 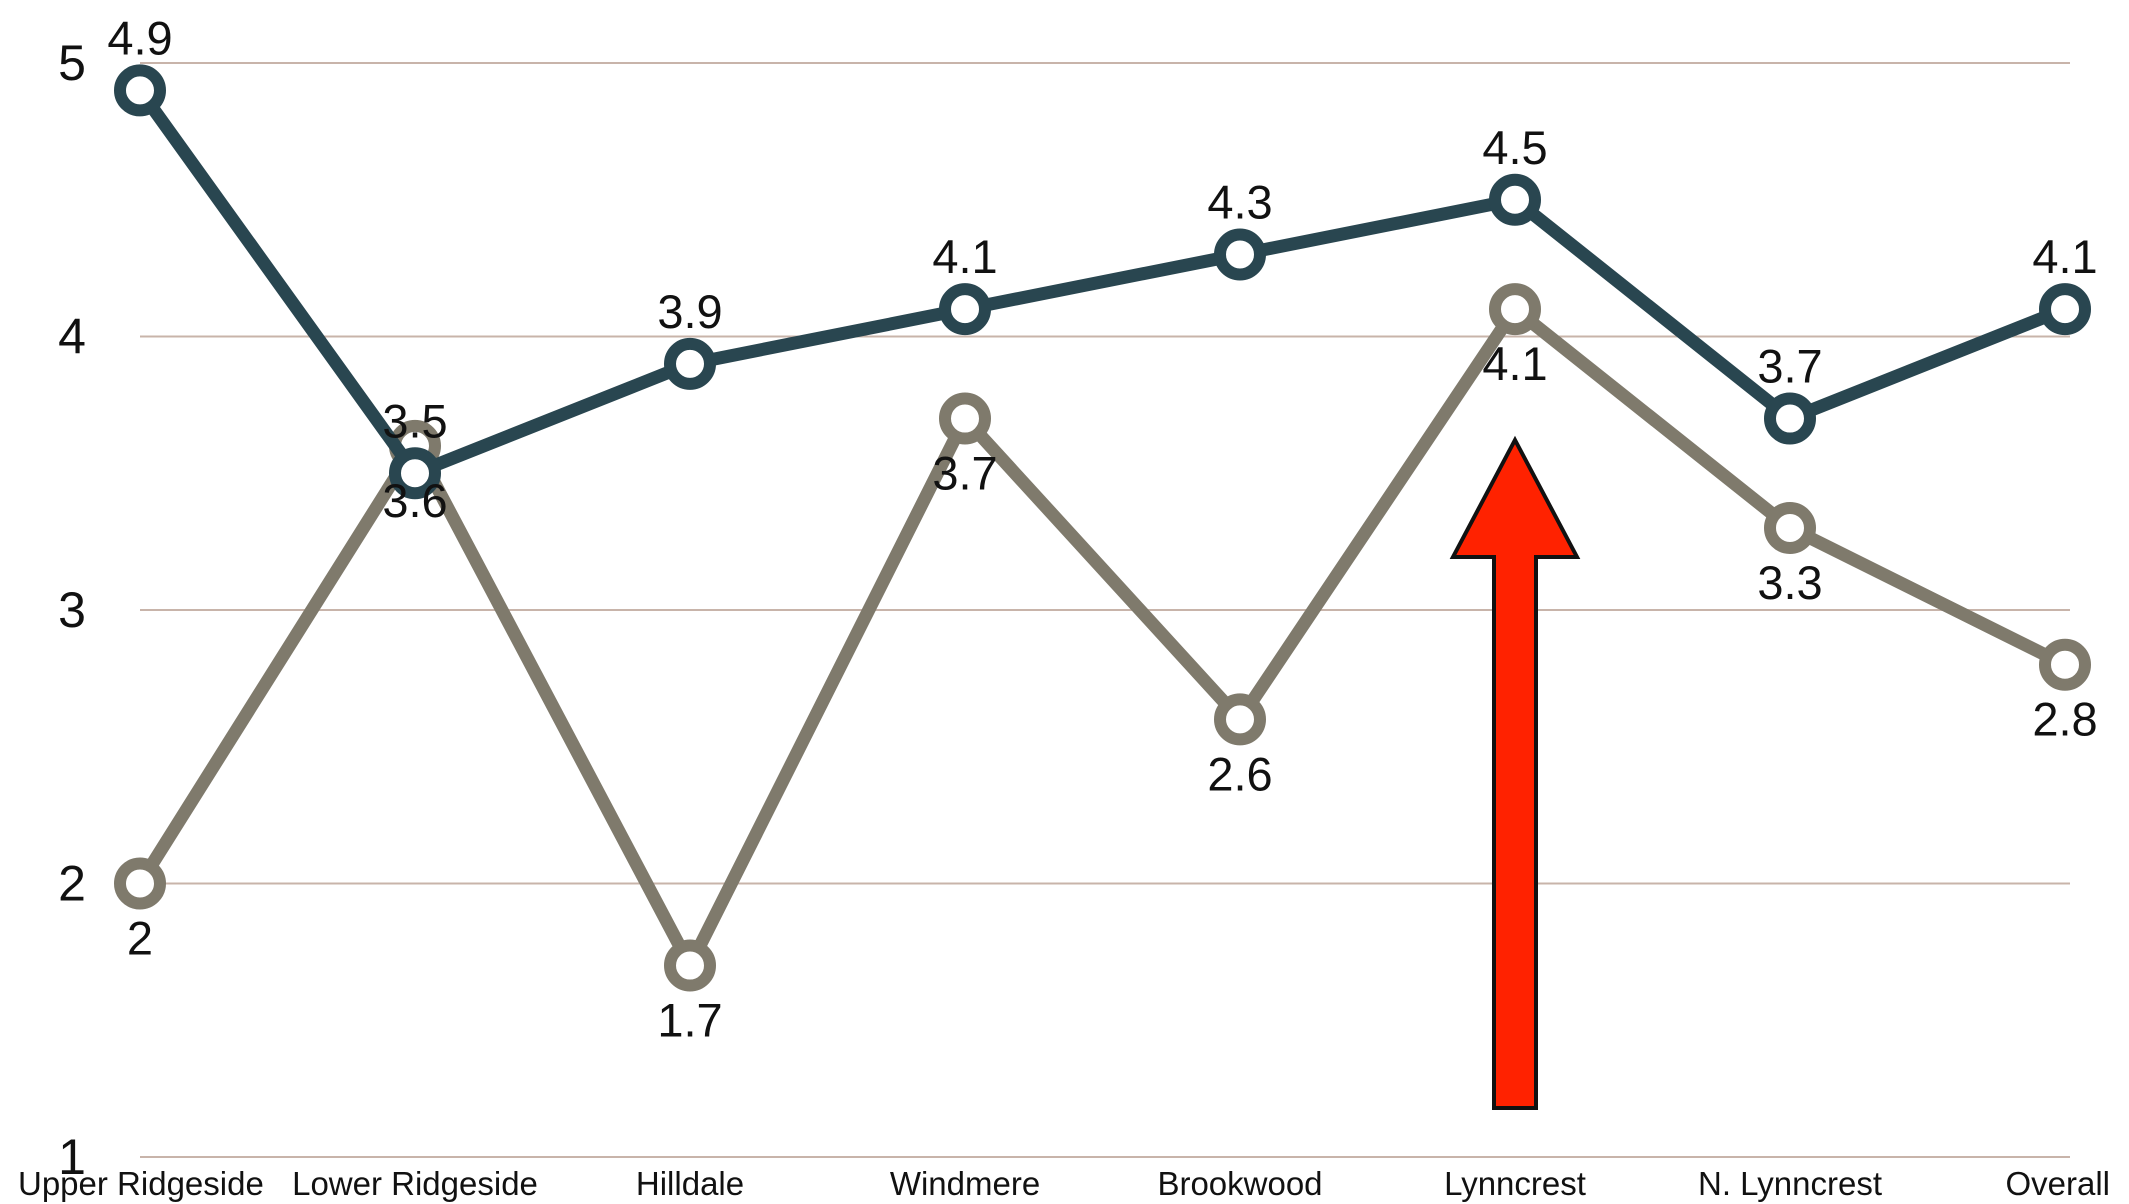 What do you see at coordinates (414, 500) in the screenshot?
I see `series-2-data-label: 3.6` at bounding box center [414, 500].